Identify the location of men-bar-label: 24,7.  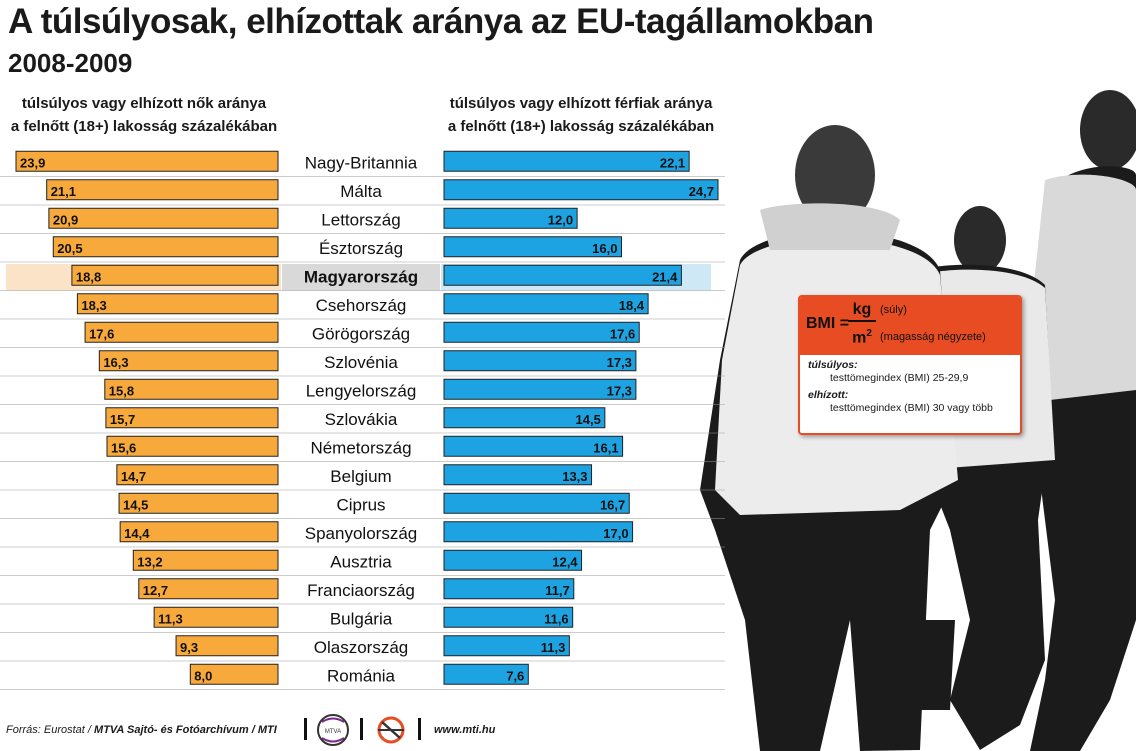
(701, 191).